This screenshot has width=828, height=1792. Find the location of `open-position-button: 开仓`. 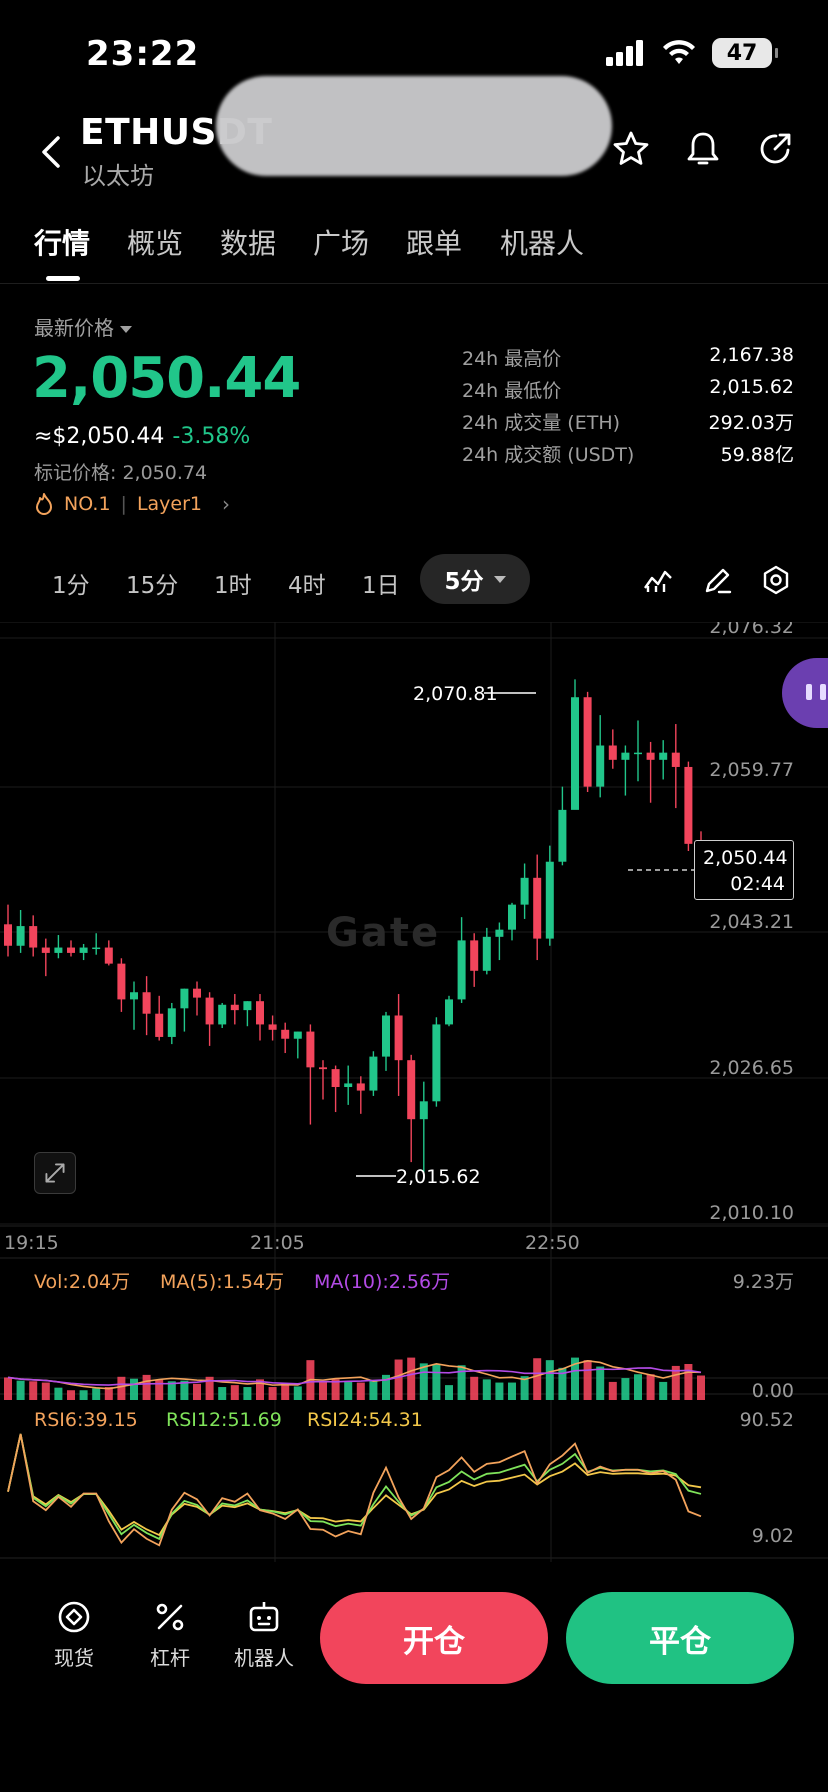

open-position-button: 开仓 is located at coordinates (434, 1638).